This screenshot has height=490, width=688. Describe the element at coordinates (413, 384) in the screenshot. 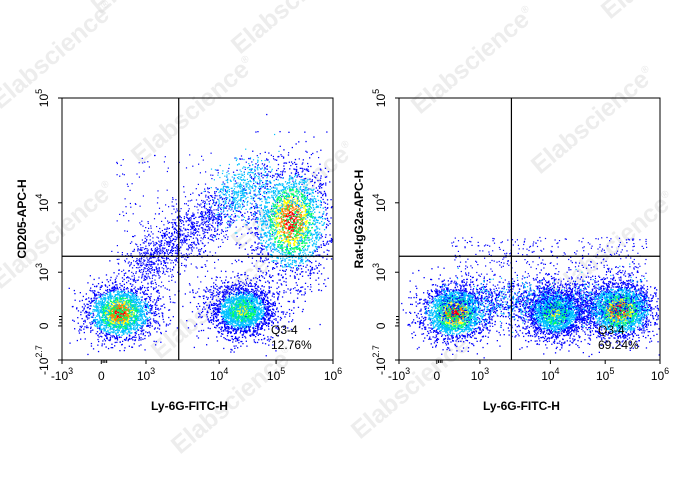

I see `watermark-text: Elabscience®` at that location.